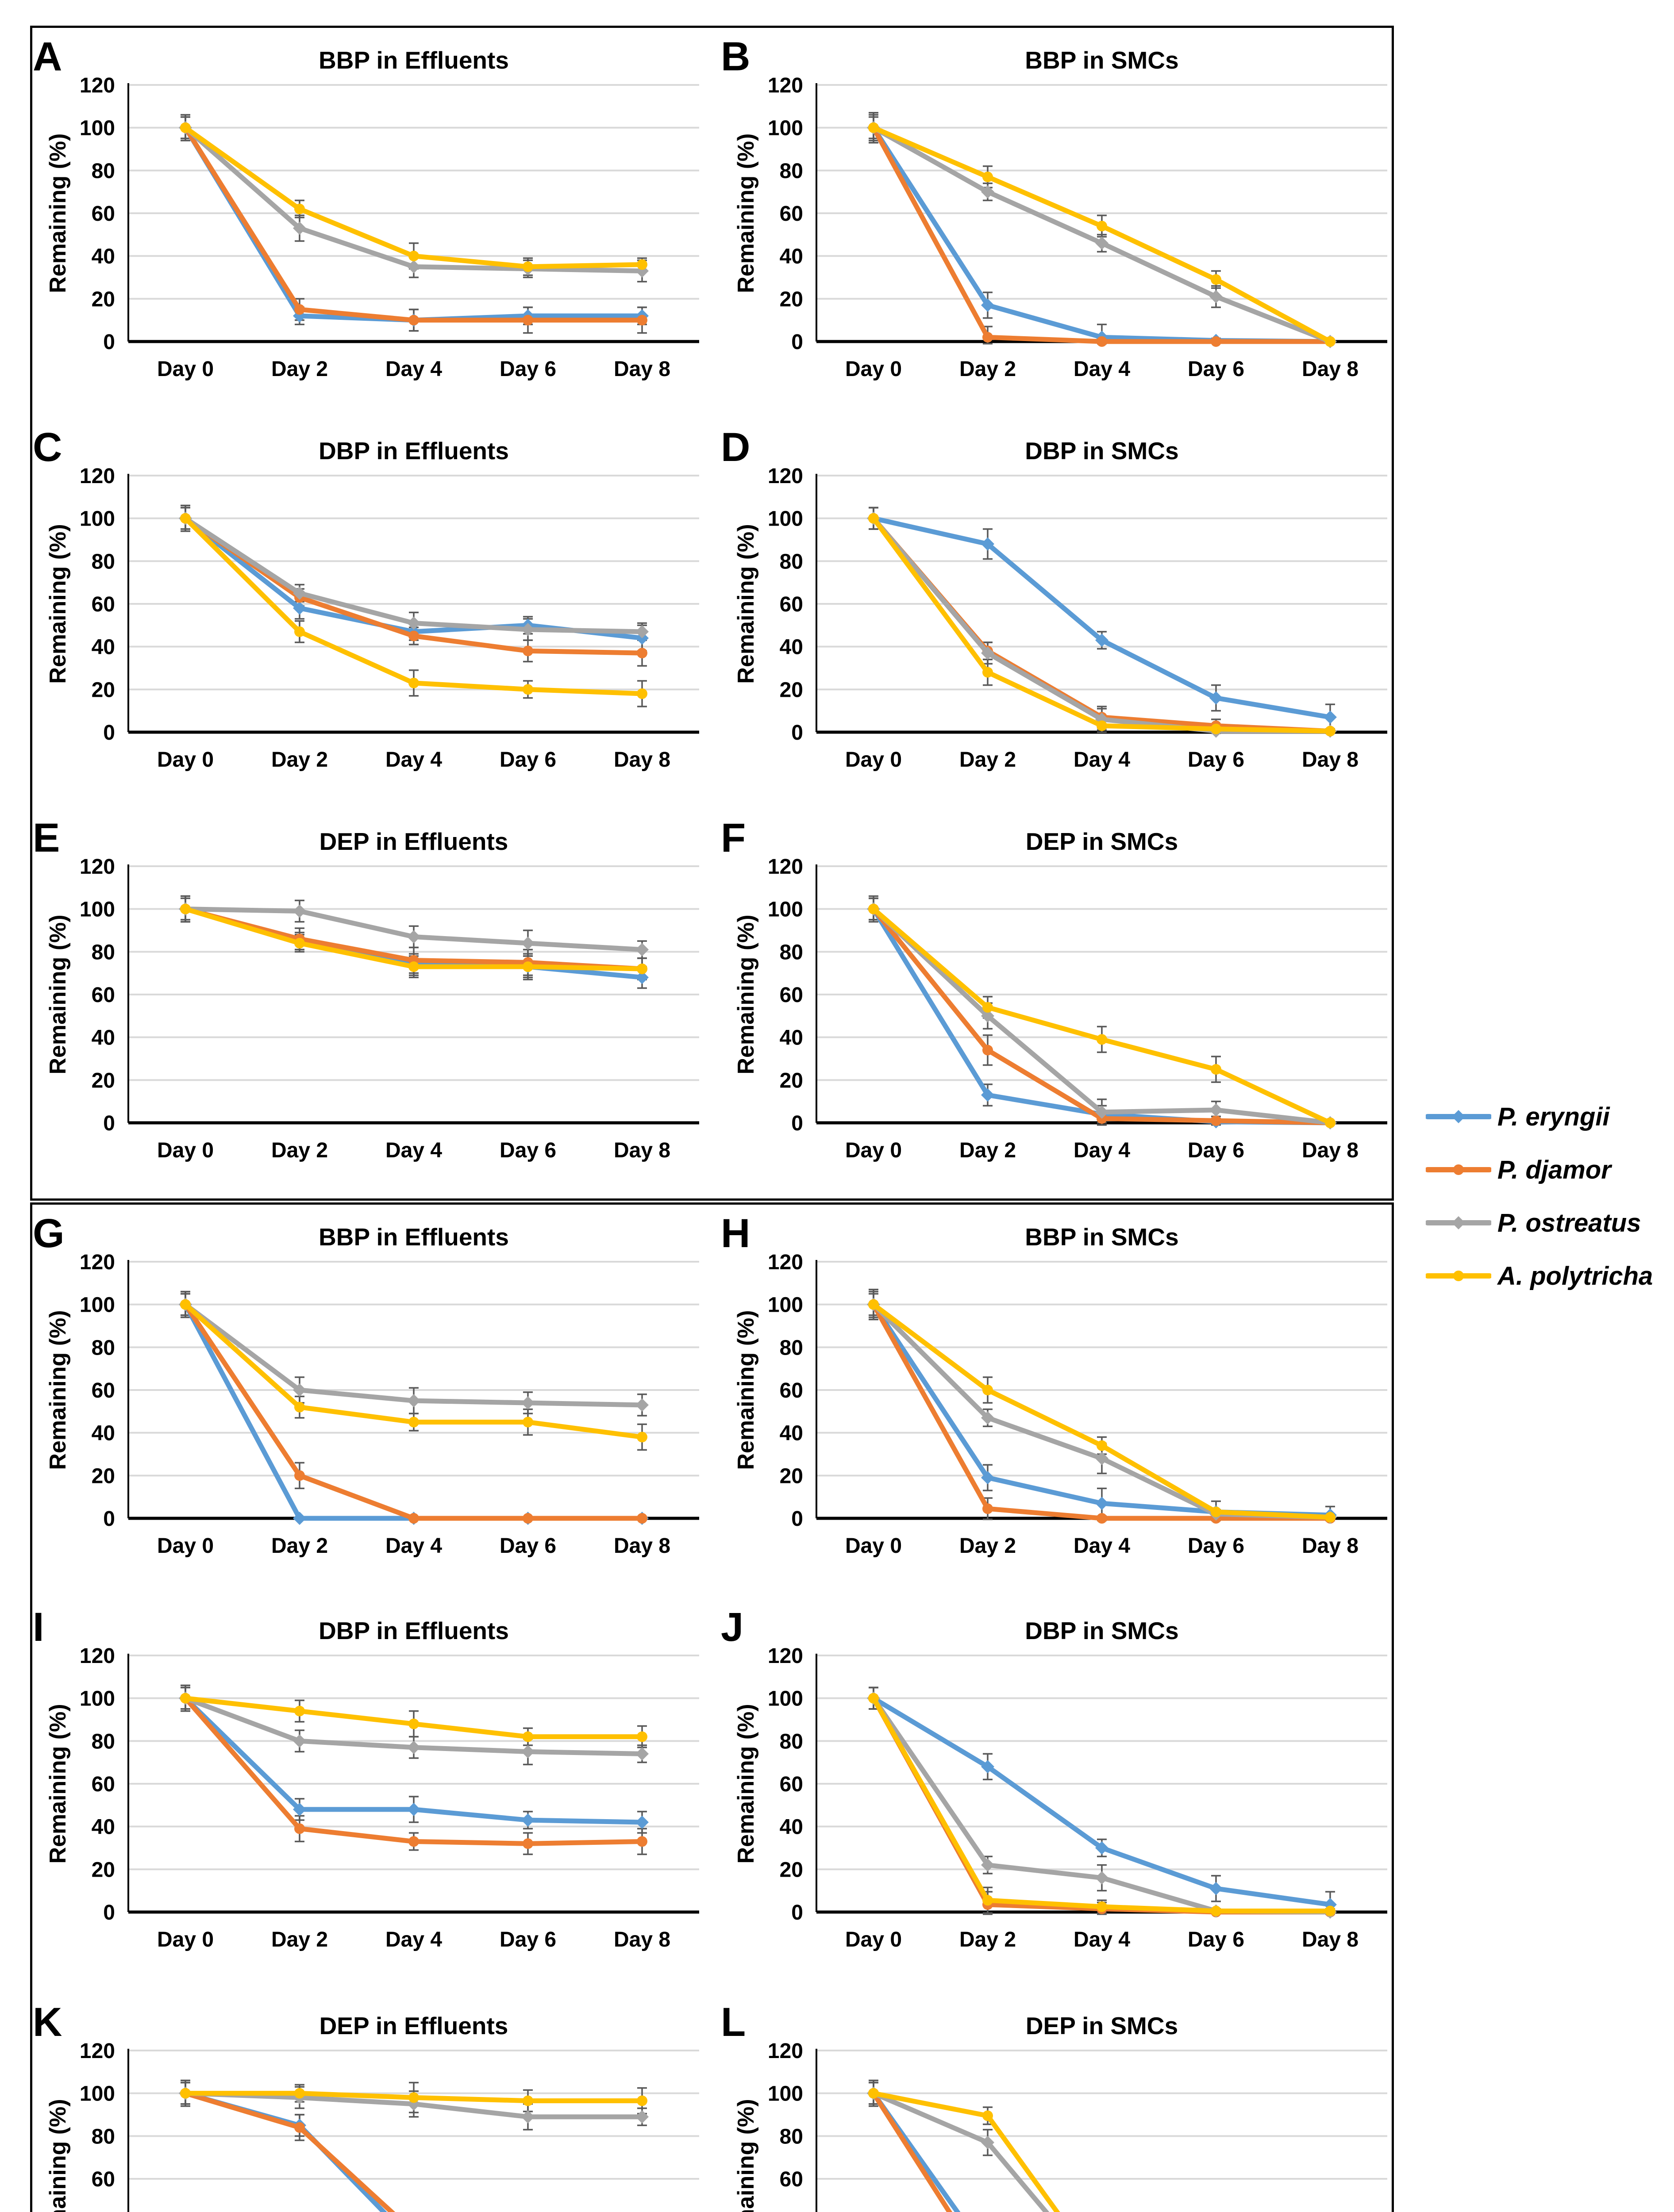 The image size is (1674, 2212). I want to click on panel-letter: H, so click(735, 1233).